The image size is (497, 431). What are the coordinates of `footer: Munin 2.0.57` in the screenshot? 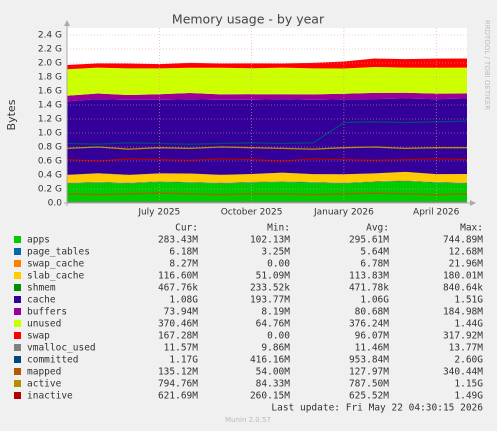 It's located at (248, 420).